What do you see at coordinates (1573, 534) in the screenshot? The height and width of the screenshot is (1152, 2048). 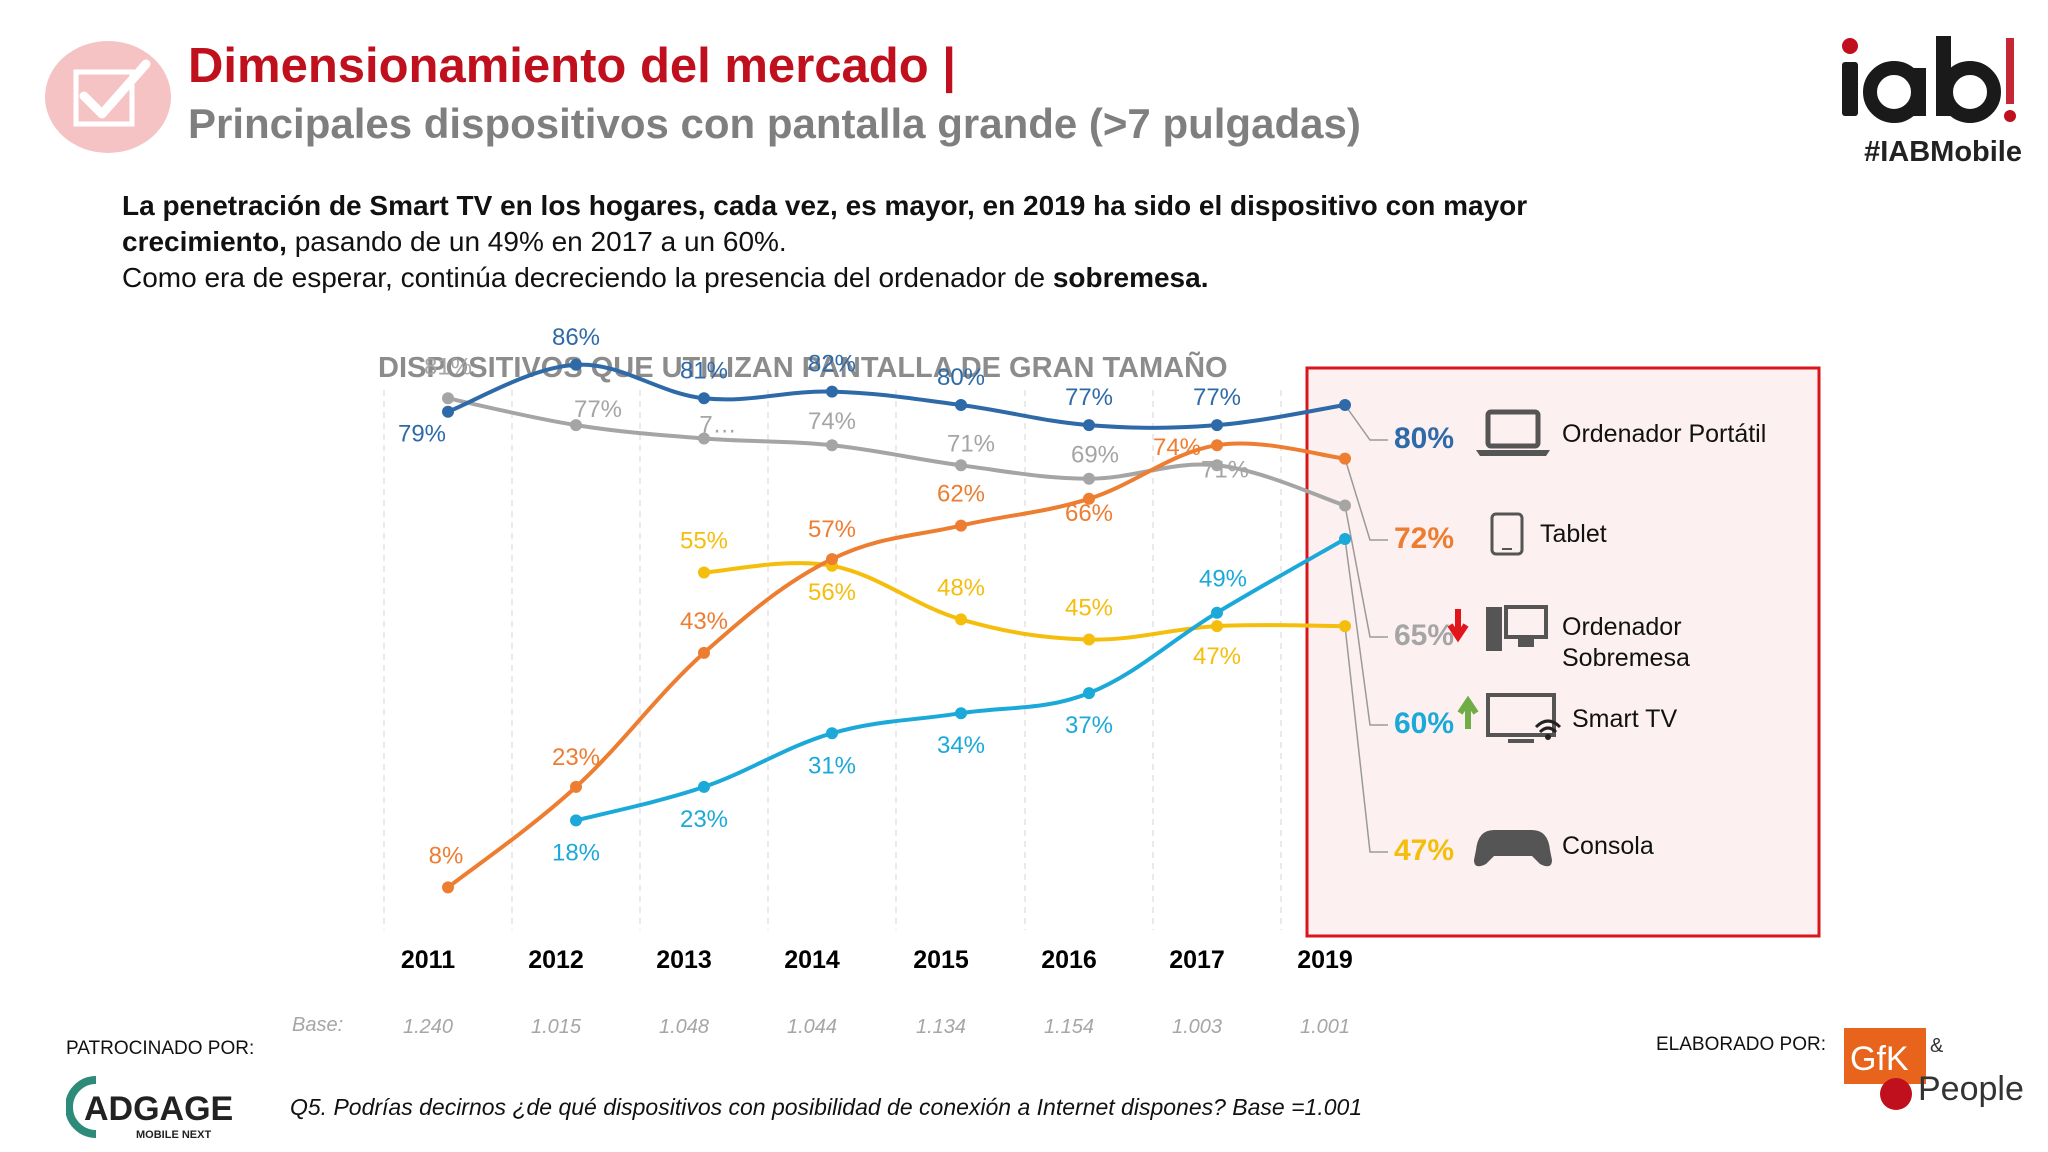 I see `legend-label: Tablet` at bounding box center [1573, 534].